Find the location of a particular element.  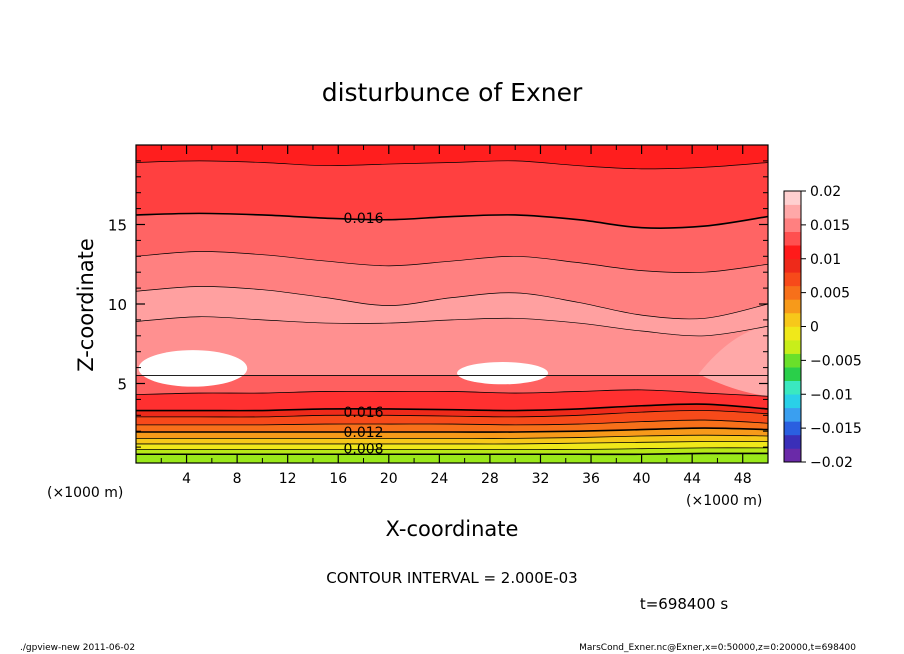

x-tick-label: 44 is located at coordinates (692, 479).